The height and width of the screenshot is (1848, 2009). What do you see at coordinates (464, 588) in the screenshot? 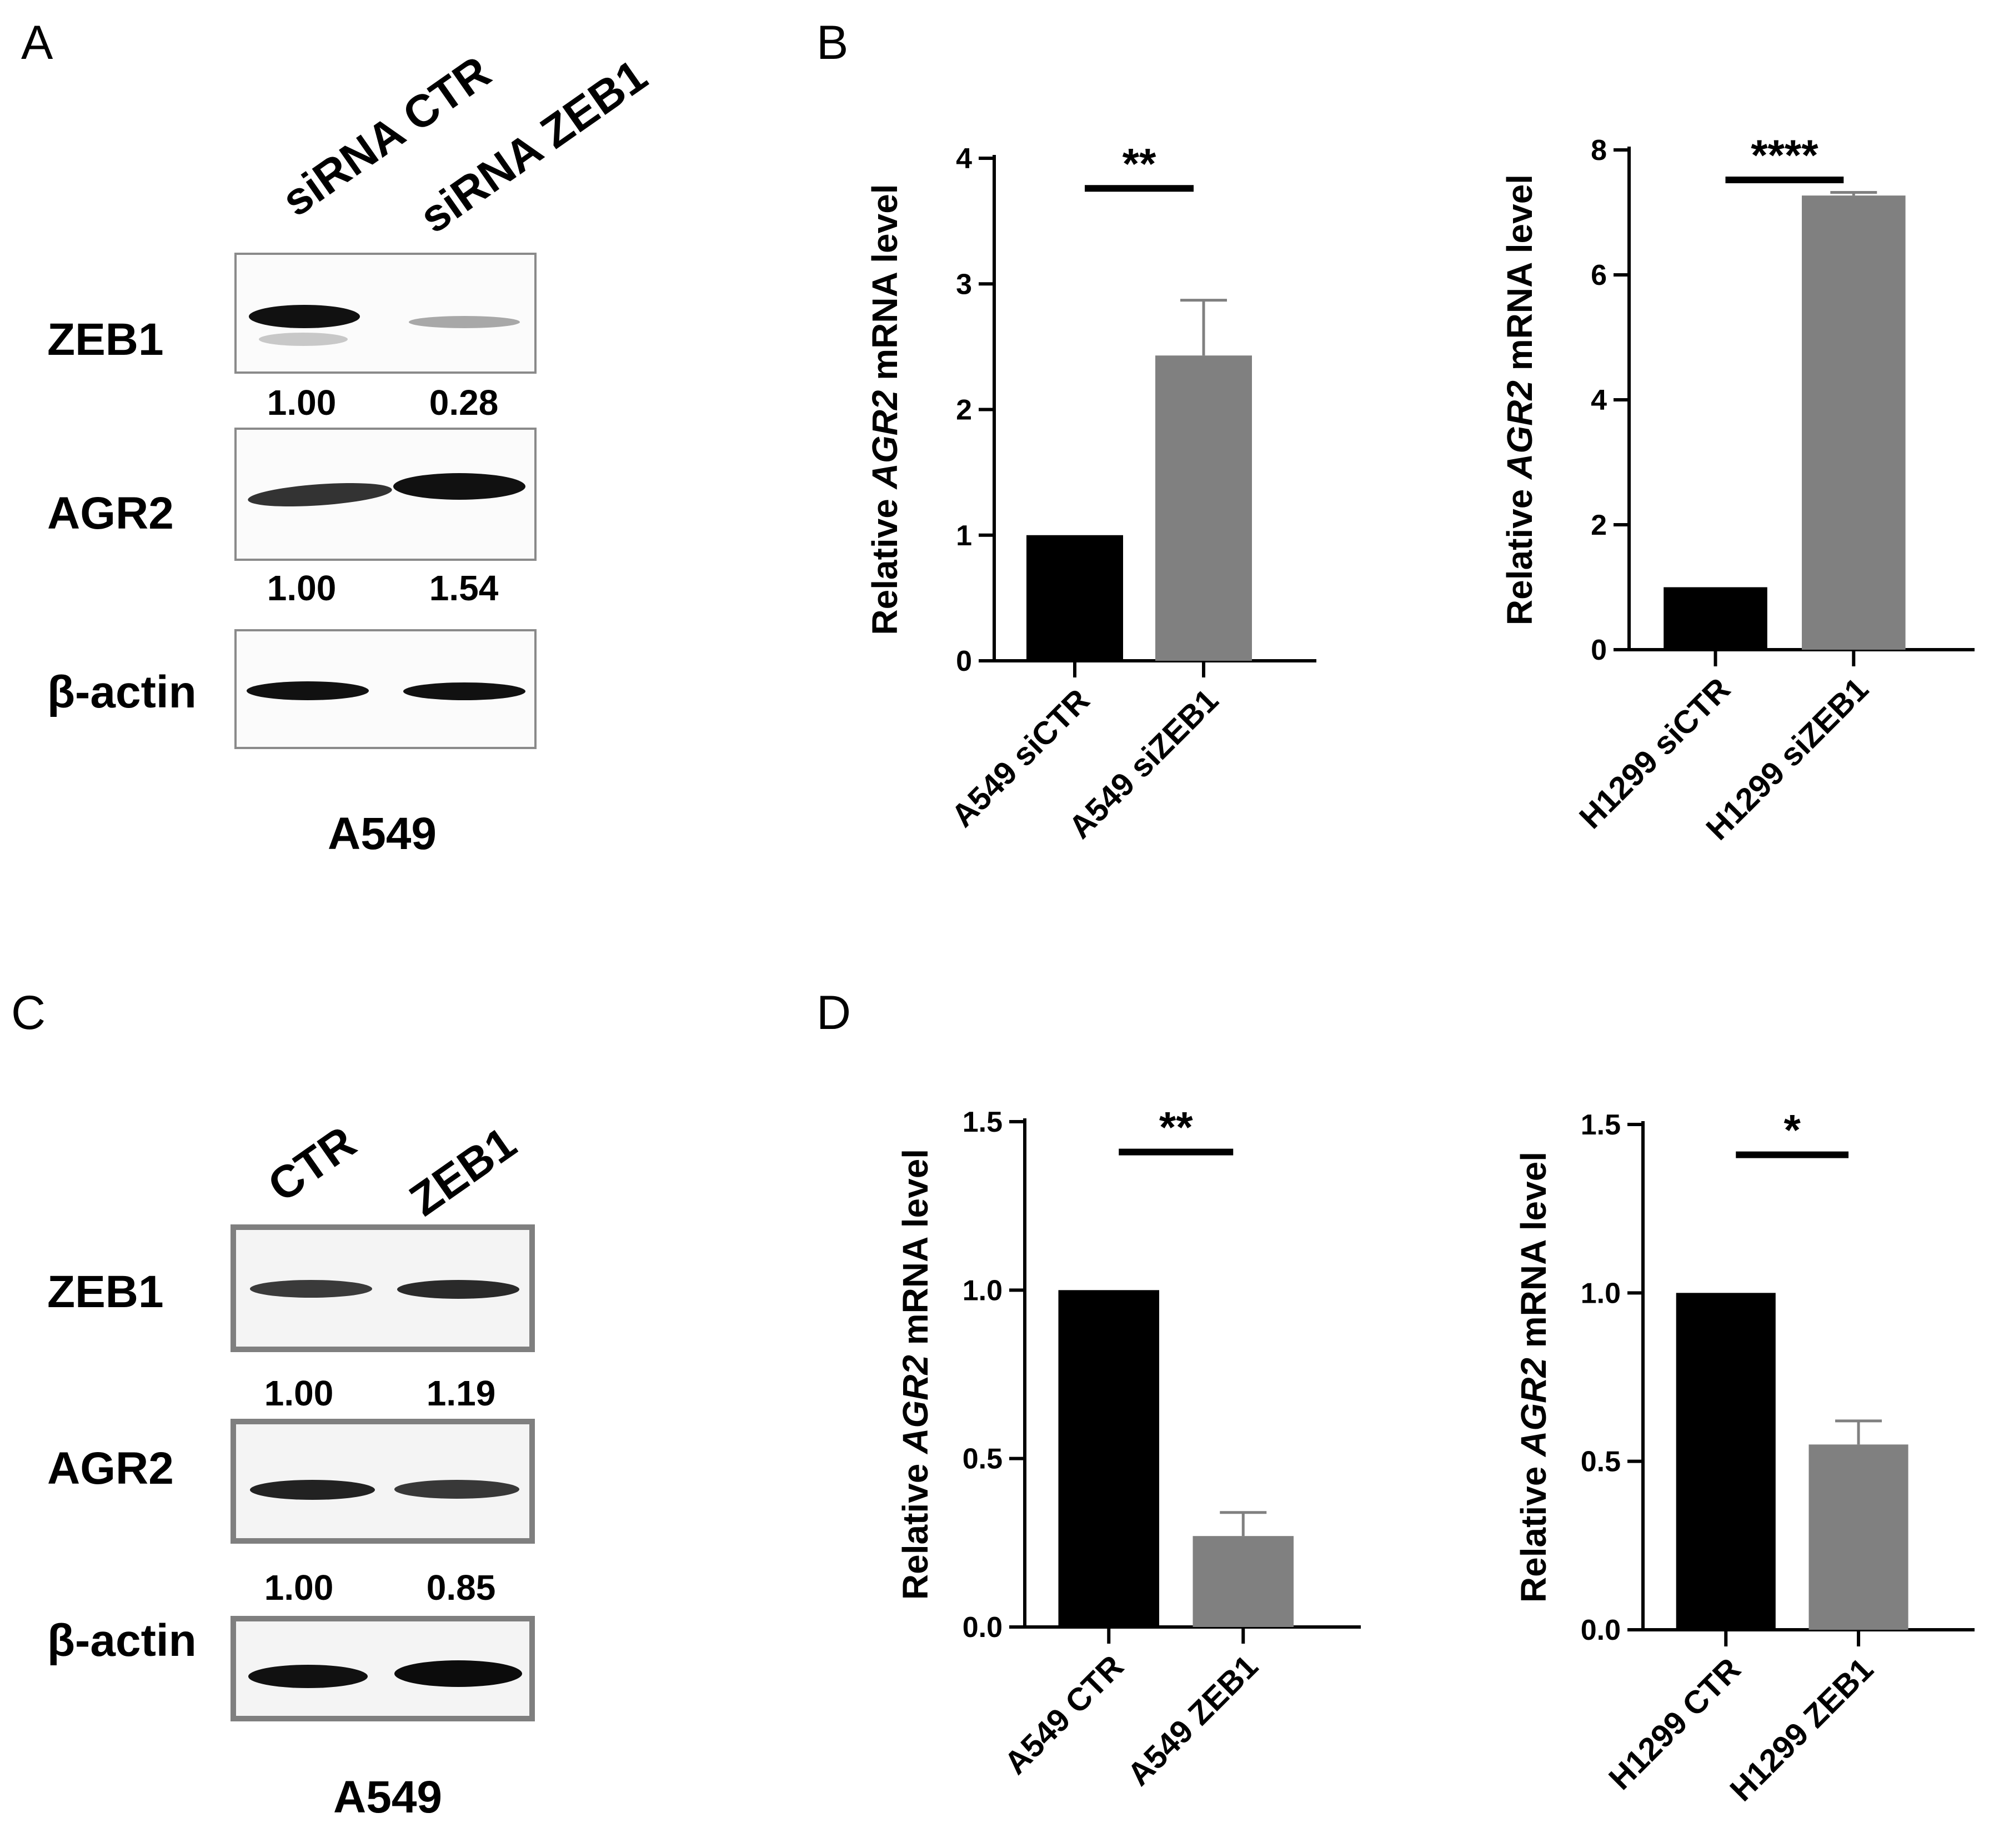
I see `blot-a-agr2-quant-2: 1.54` at bounding box center [464, 588].